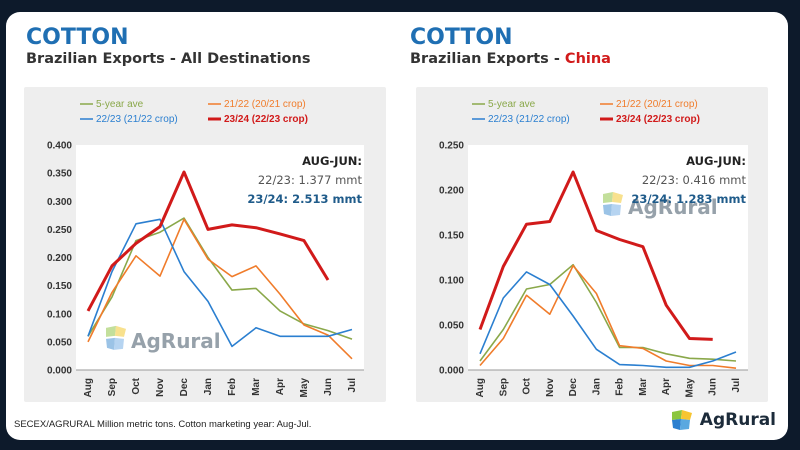  What do you see at coordinates (59, 230) in the screenshot?
I see `left-y-tick-label: 0.250` at bounding box center [59, 230].